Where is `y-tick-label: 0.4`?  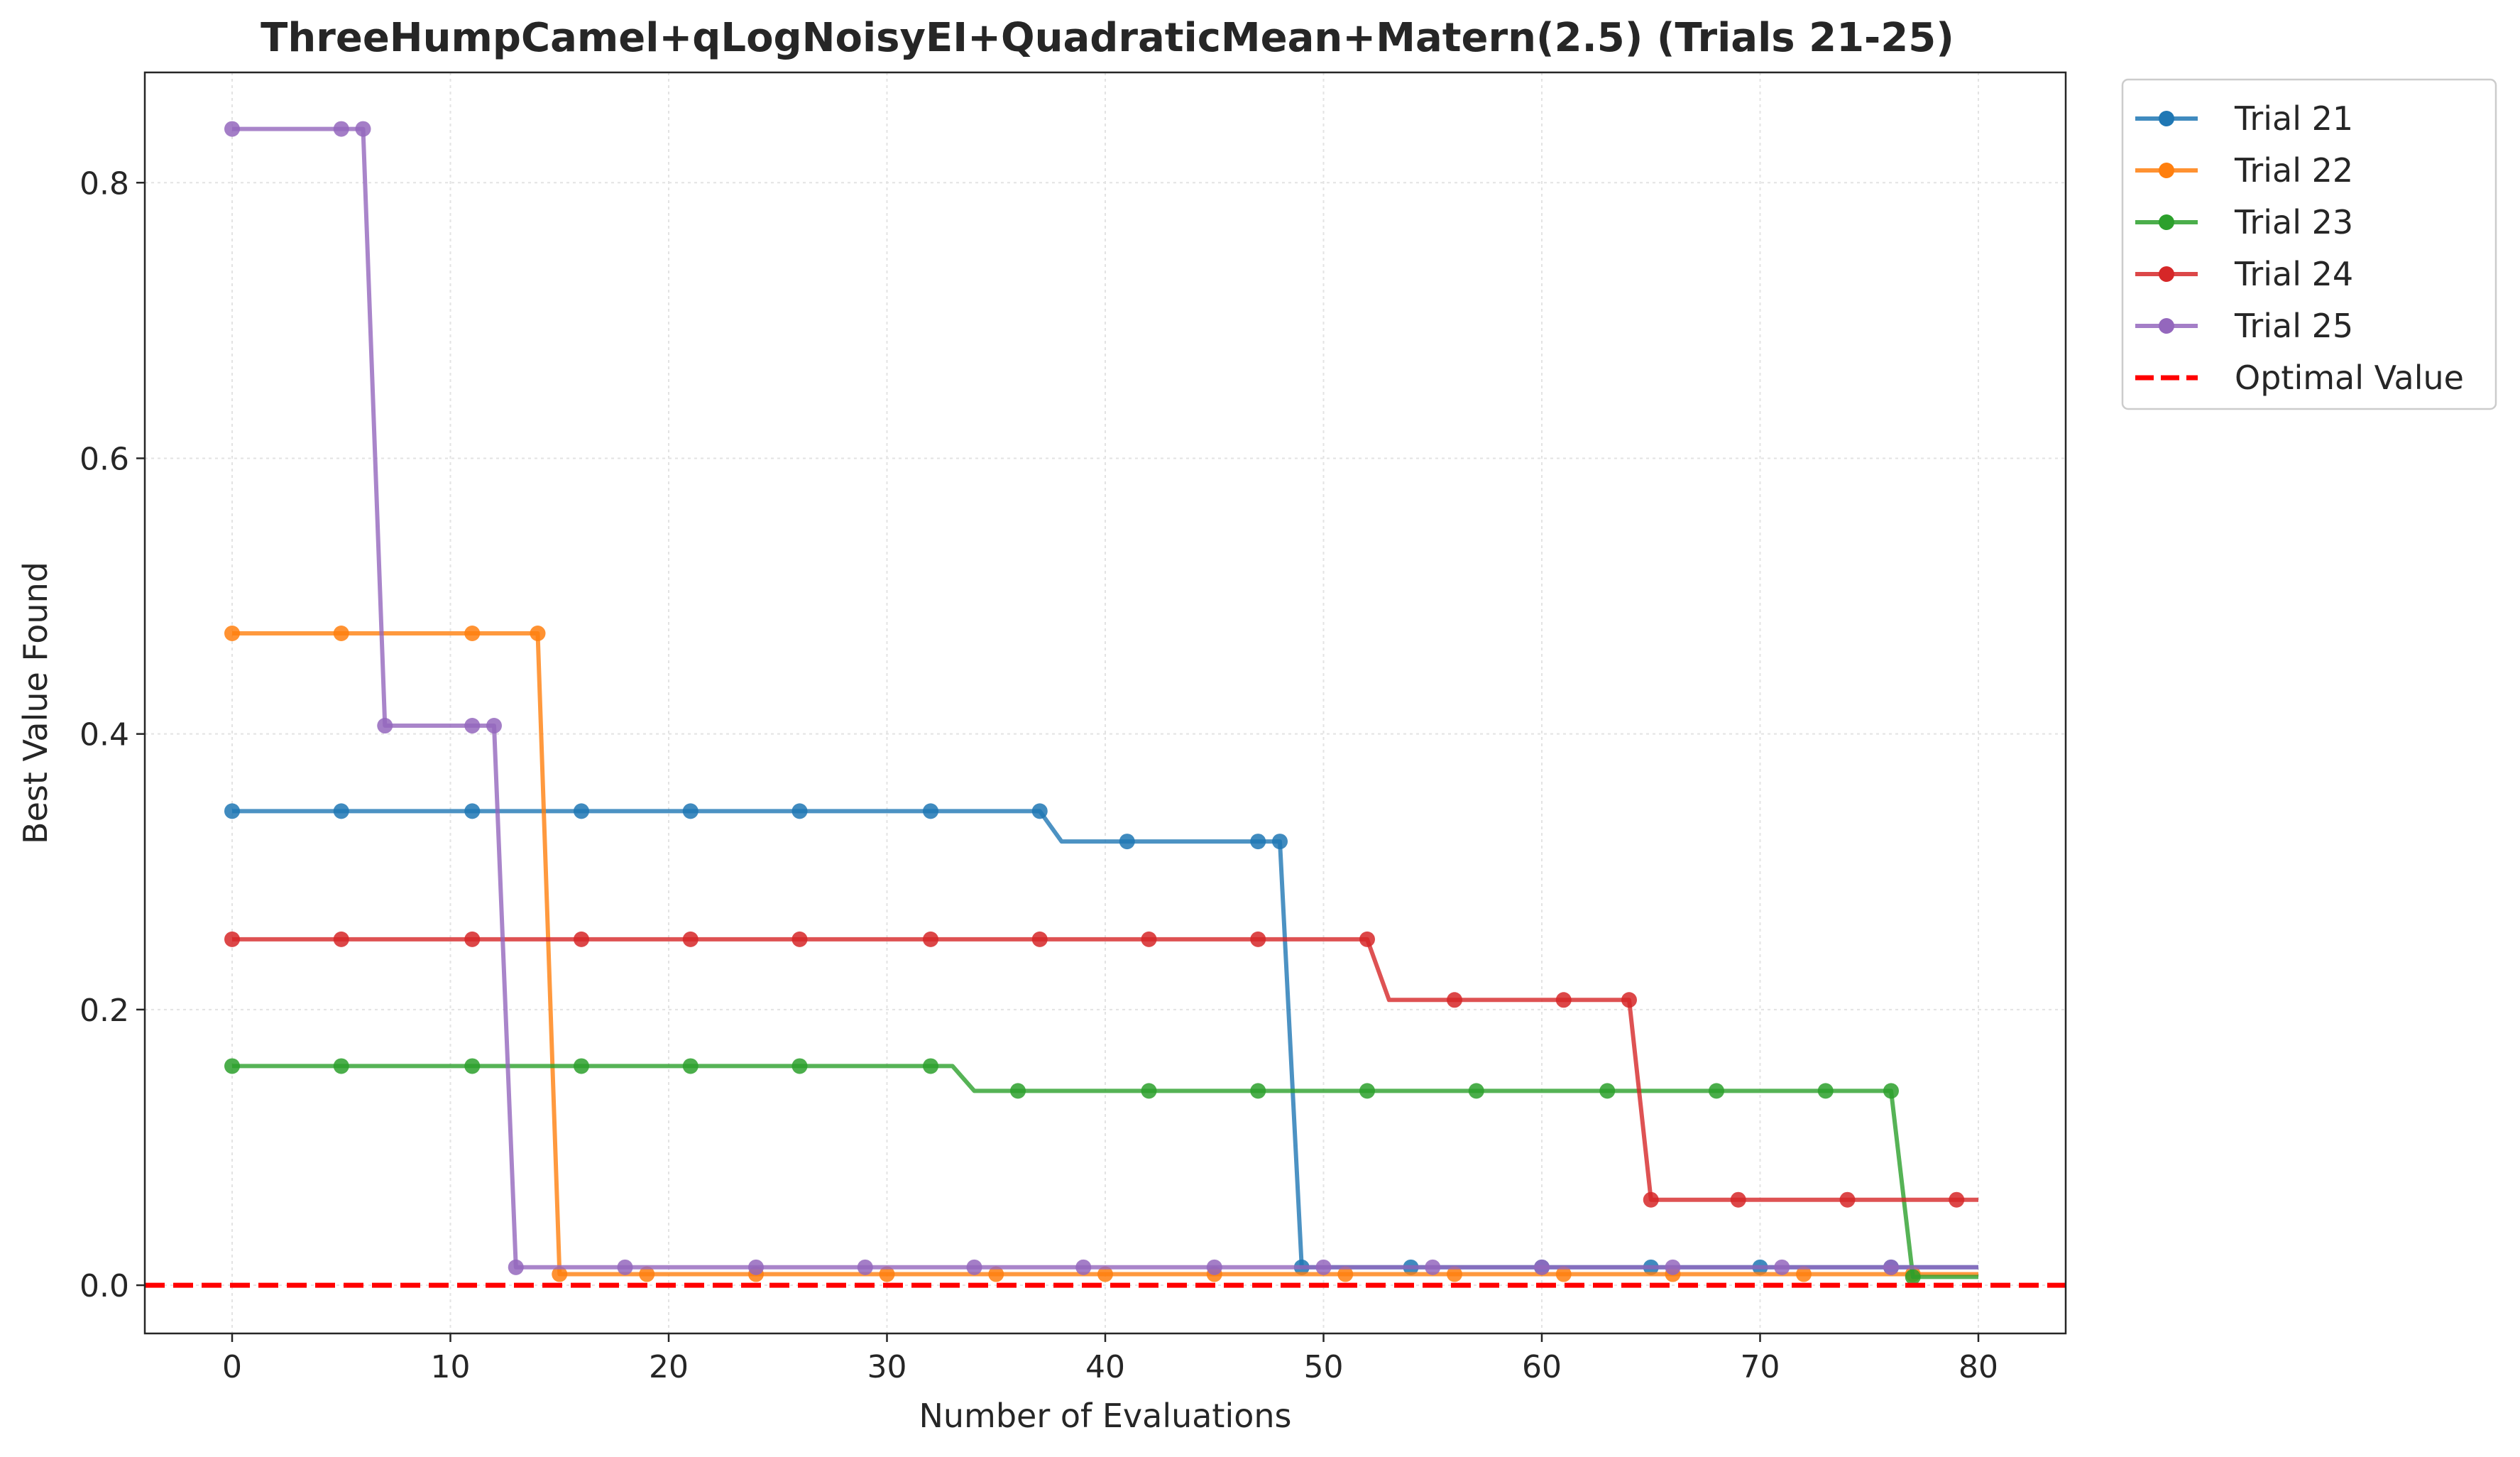
y-tick-label: 0.4 is located at coordinates (105, 735).